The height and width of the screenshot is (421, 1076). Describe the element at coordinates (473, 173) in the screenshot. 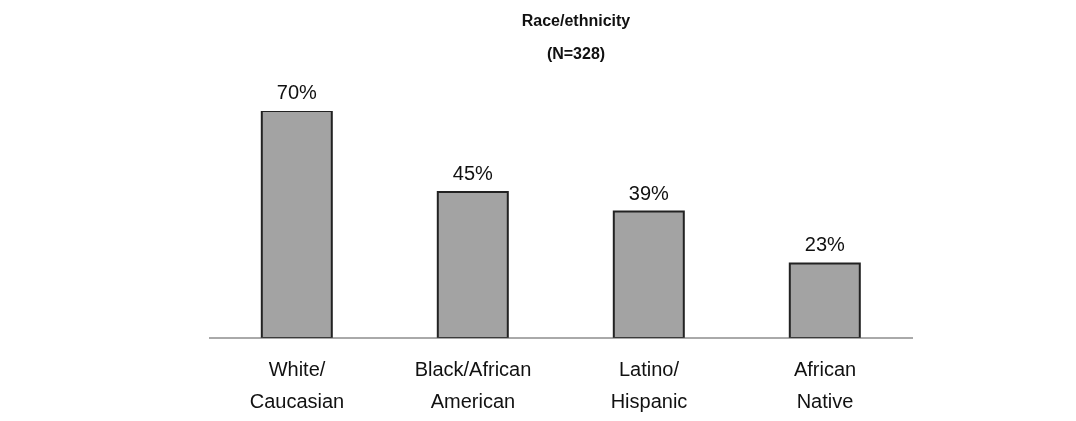

I see `data-label: 45%` at that location.